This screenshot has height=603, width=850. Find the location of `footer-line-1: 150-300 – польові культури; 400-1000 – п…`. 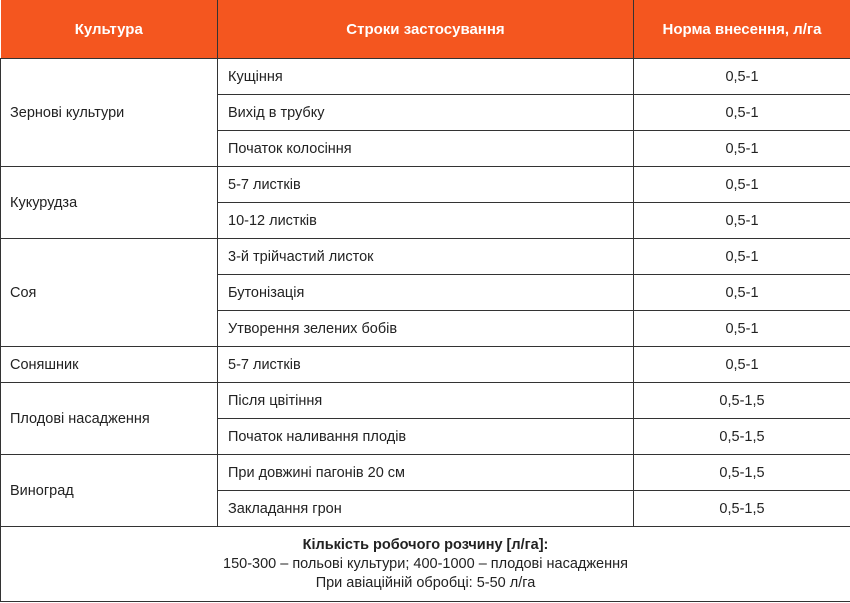

footer-line-1: 150-300 – польові культури; 400-1000 – п… is located at coordinates (425, 563).